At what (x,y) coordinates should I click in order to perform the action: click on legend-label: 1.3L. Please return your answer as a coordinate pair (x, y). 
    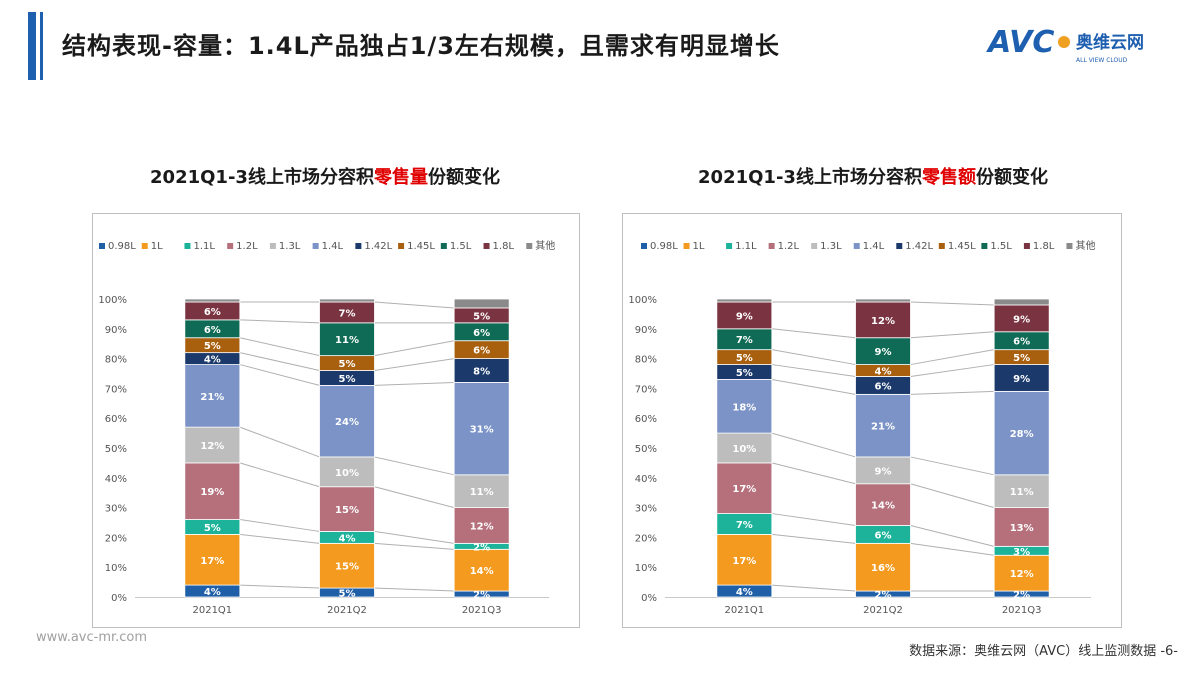
    Looking at the image, I should click on (290, 246).